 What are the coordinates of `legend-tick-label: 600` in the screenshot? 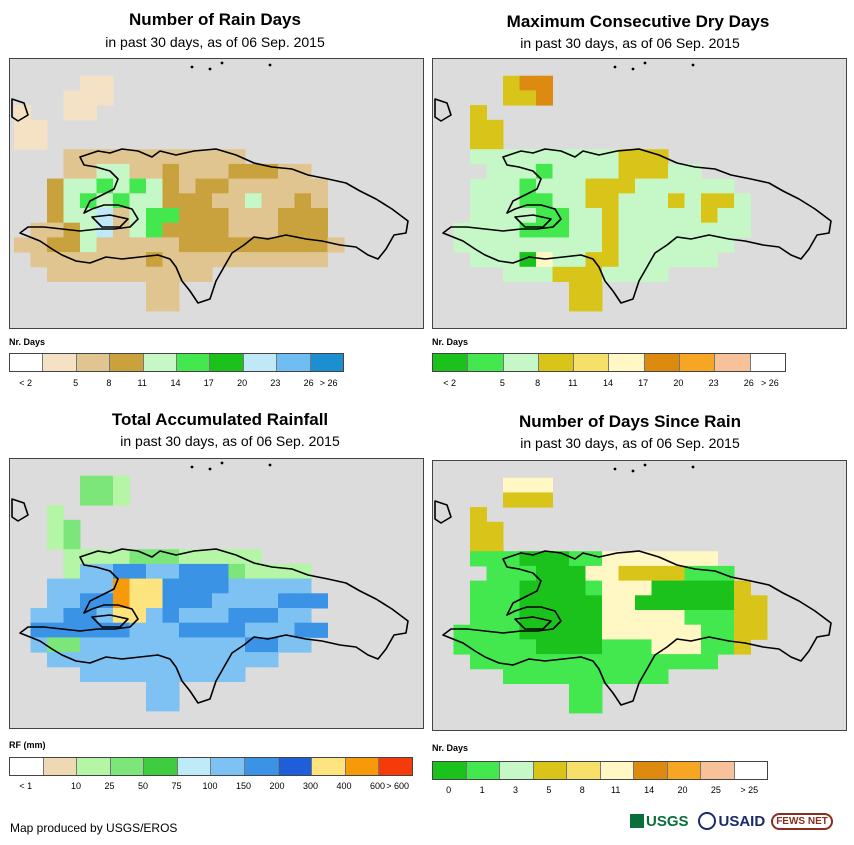 It's located at (377, 786).